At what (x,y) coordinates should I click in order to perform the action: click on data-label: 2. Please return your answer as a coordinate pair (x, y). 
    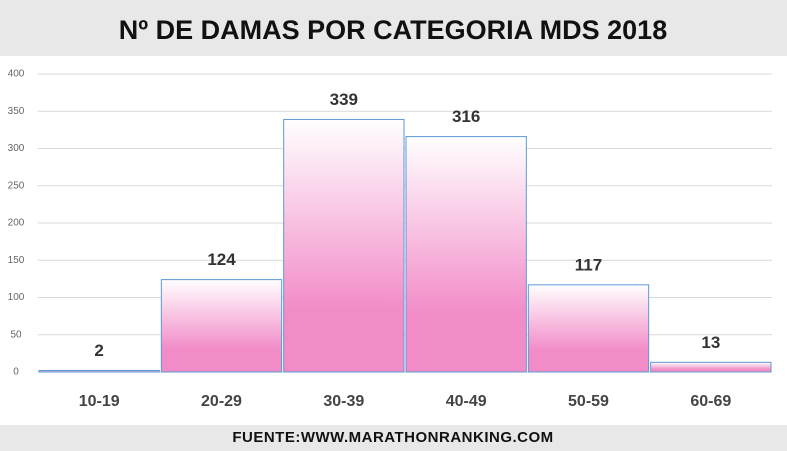
    Looking at the image, I should click on (98, 350).